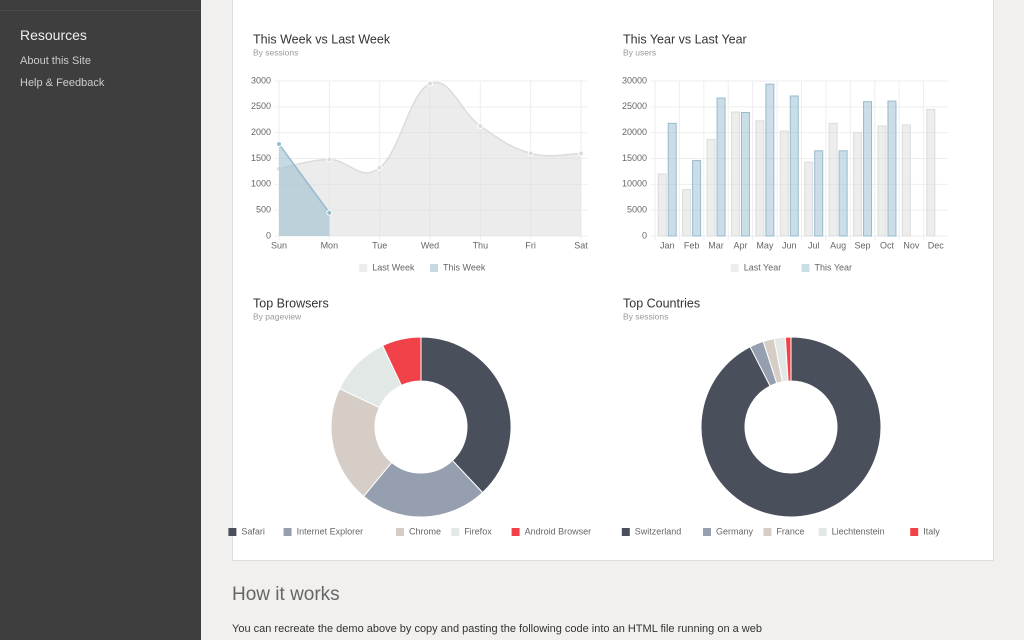 The height and width of the screenshot is (640, 1024). What do you see at coordinates (53, 35) in the screenshot?
I see `sidebar-title: Resources` at bounding box center [53, 35].